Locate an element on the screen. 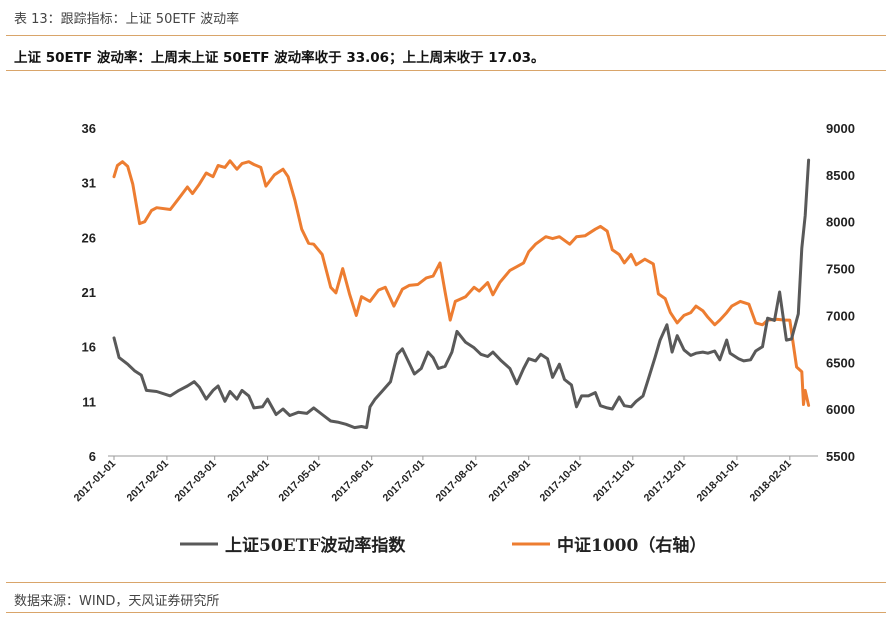  right-tick-label: 8500 is located at coordinates (840, 175).